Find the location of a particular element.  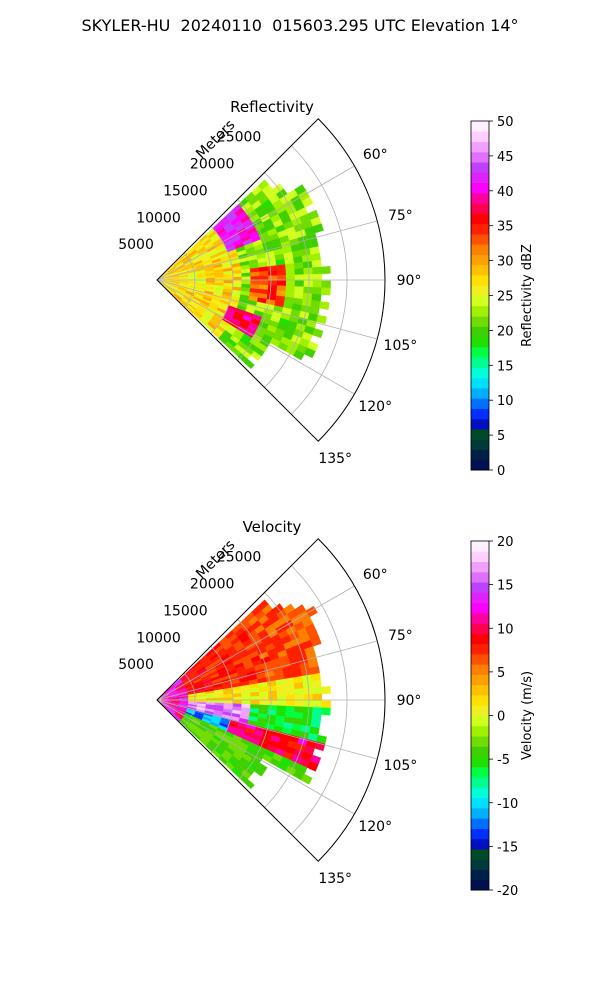

range-tick-label: 5000 is located at coordinates (136, 245).